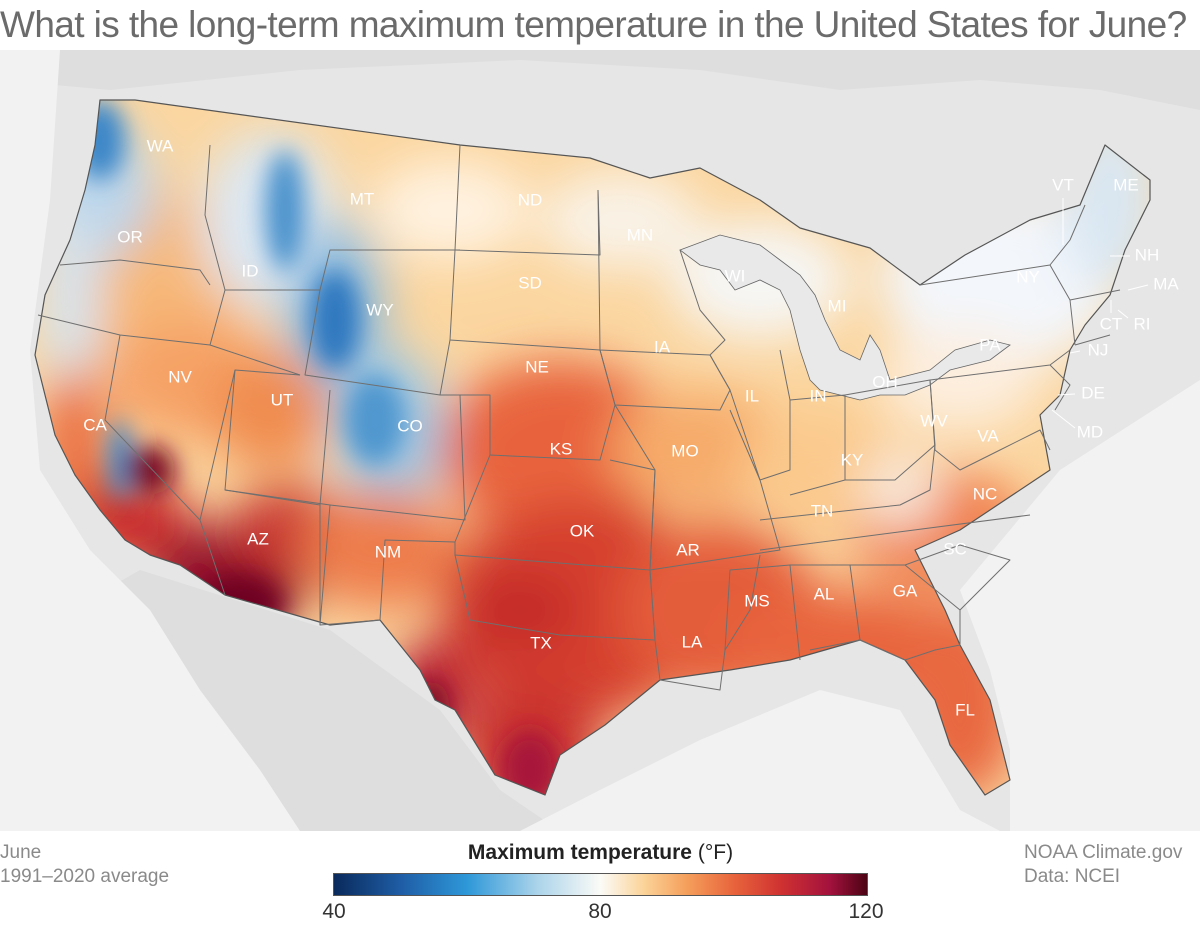  Describe the element at coordinates (1093, 392) in the screenshot. I see `state-label-de: DE` at that location.